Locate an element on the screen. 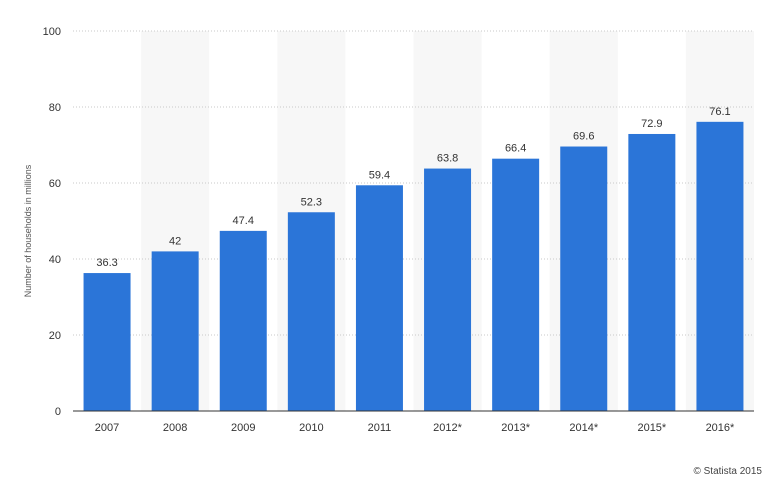 Image resolution: width=773 pixels, height=481 pixels. y-tick-label: 100 is located at coordinates (52, 32).